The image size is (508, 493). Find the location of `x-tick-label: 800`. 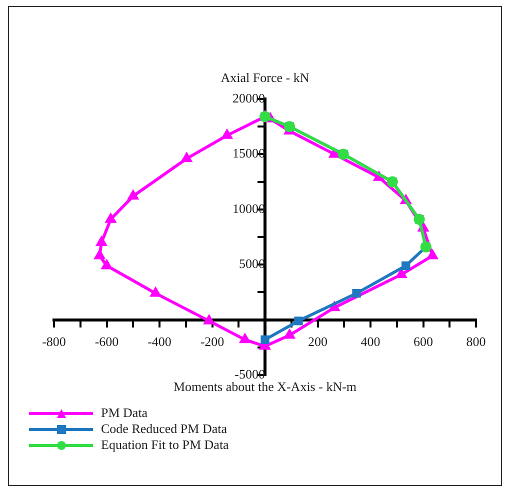

x-tick-label: 800 is located at coordinates (476, 342).